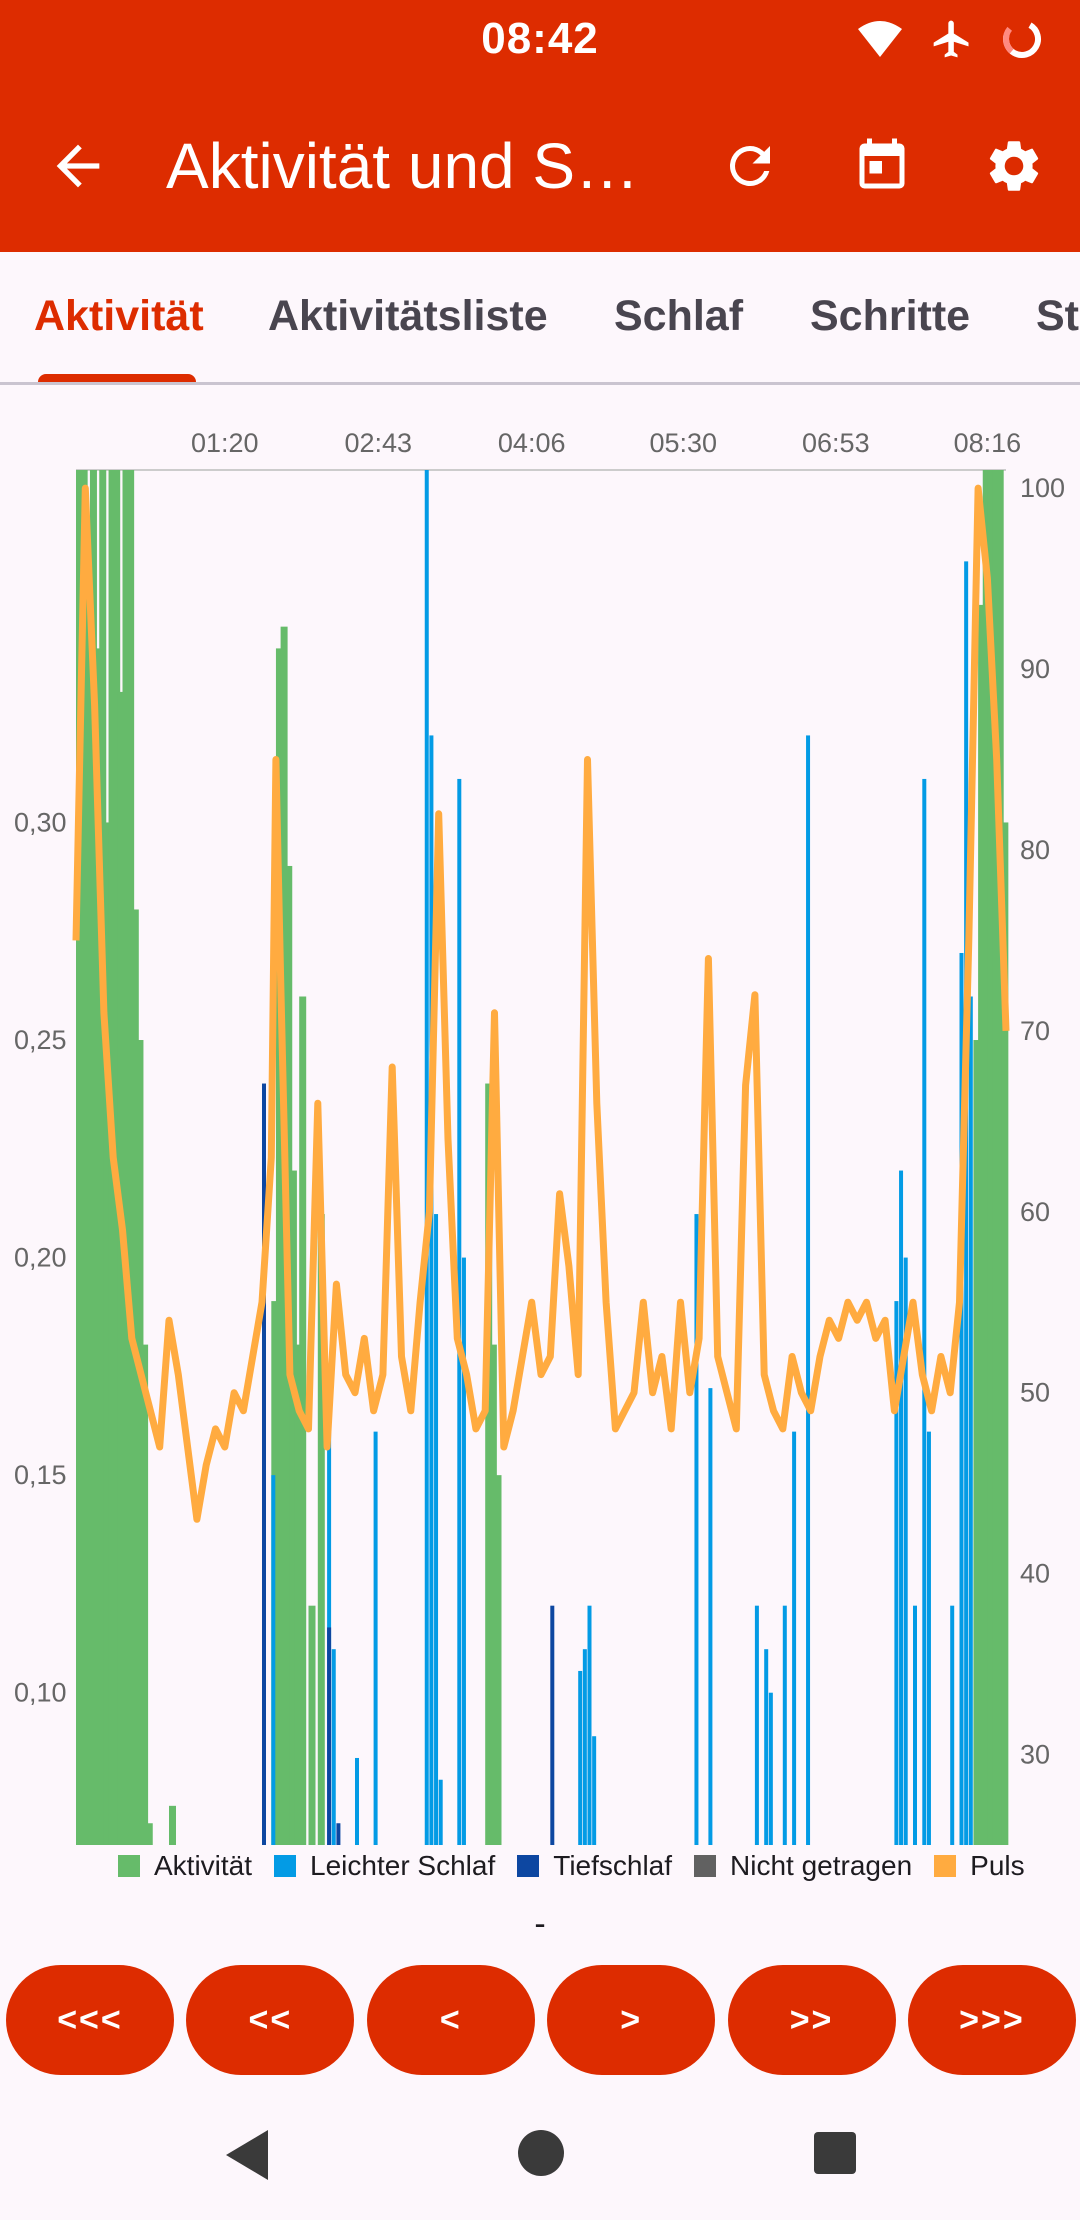  Describe the element at coordinates (684, 443) in the screenshot. I see `x-tick-label: 05:30` at that location.